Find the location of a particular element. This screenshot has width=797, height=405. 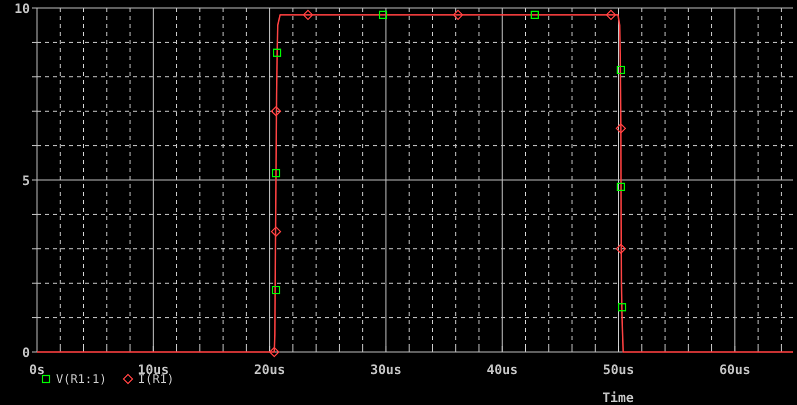

x-tick-label: 40us is located at coordinates (502, 370).